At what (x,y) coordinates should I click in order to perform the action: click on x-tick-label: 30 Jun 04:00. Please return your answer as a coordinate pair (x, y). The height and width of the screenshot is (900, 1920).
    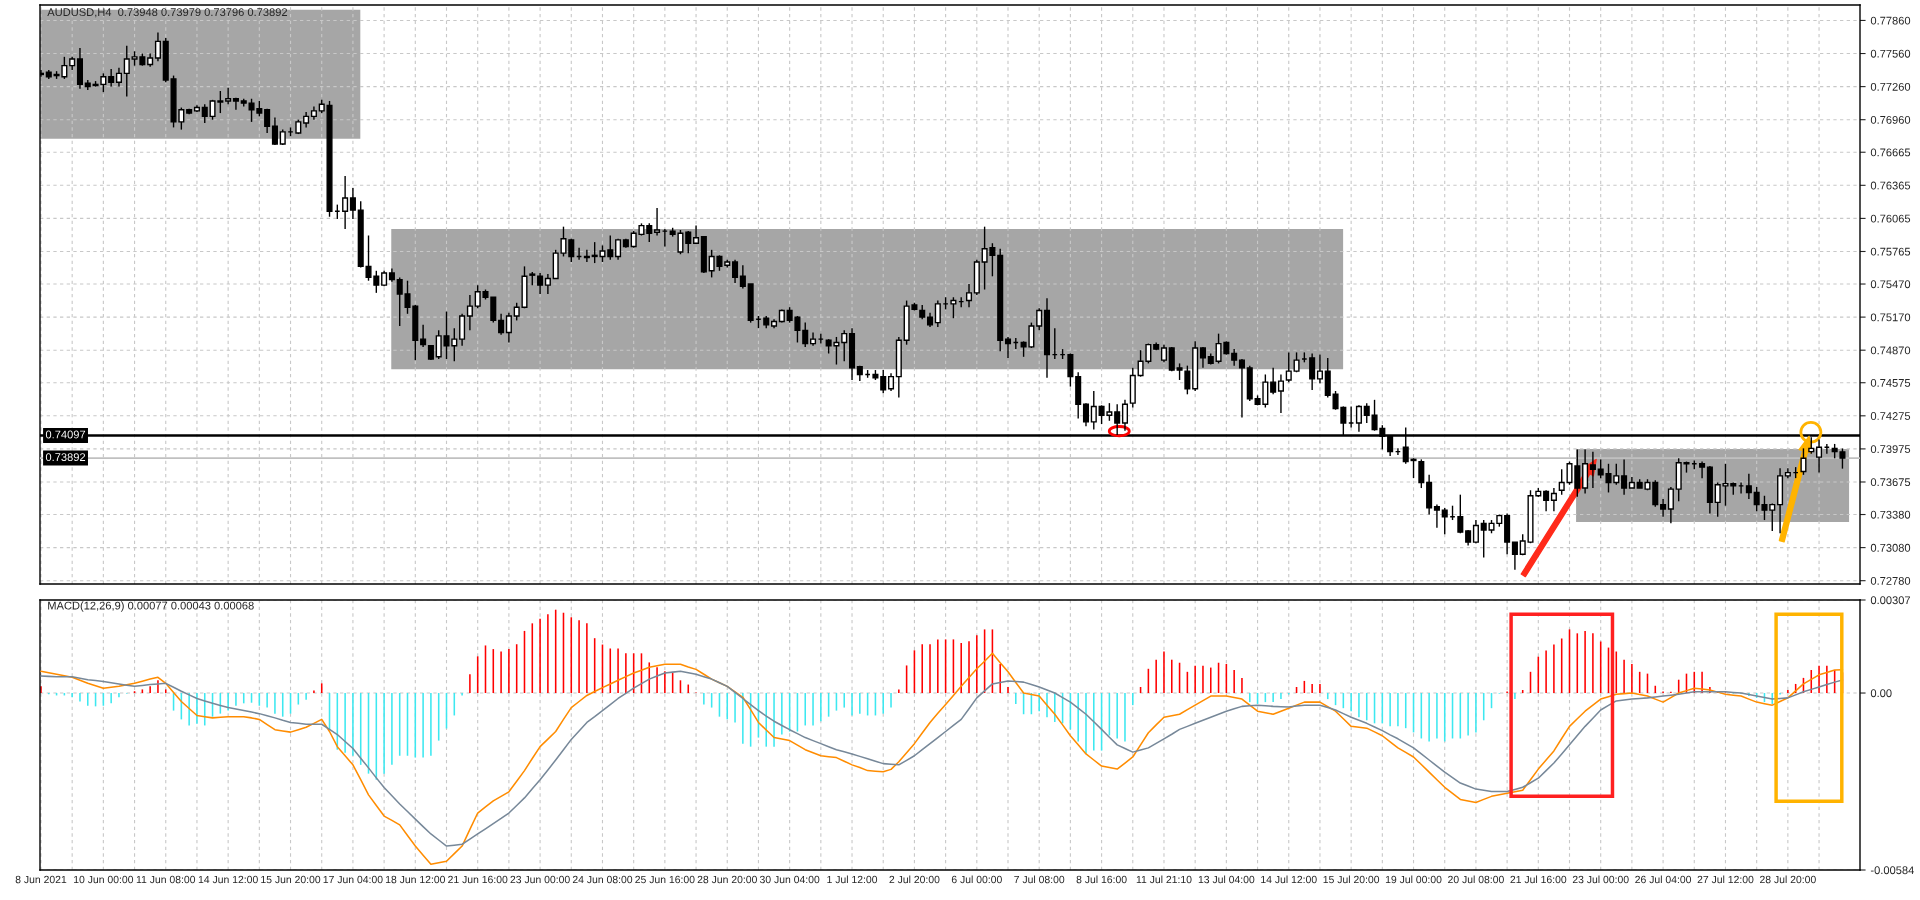
    Looking at the image, I should click on (789, 879).